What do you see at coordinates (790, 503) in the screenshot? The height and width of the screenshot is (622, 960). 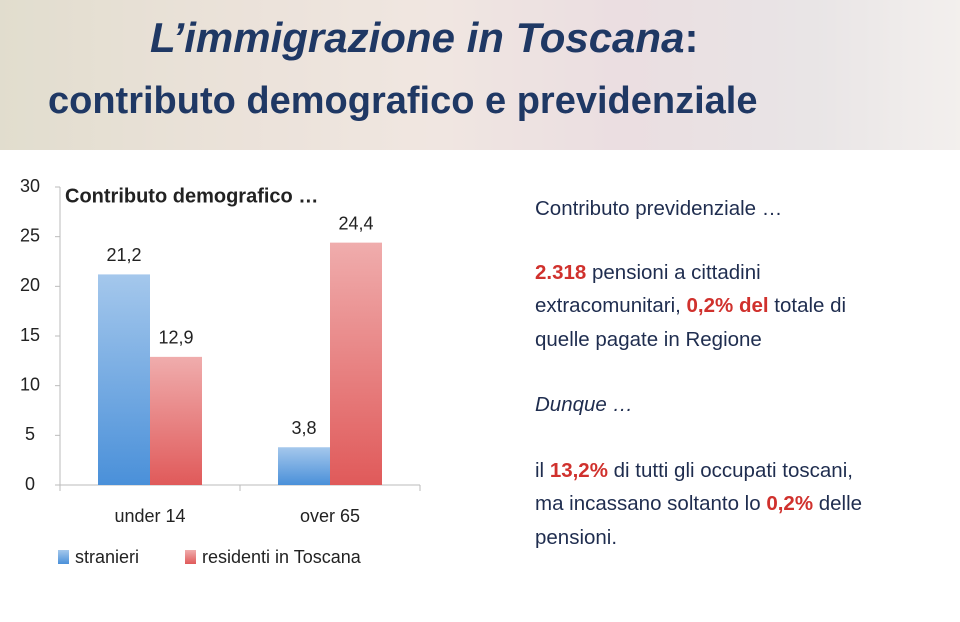 I see `text-run: 0,2%` at bounding box center [790, 503].